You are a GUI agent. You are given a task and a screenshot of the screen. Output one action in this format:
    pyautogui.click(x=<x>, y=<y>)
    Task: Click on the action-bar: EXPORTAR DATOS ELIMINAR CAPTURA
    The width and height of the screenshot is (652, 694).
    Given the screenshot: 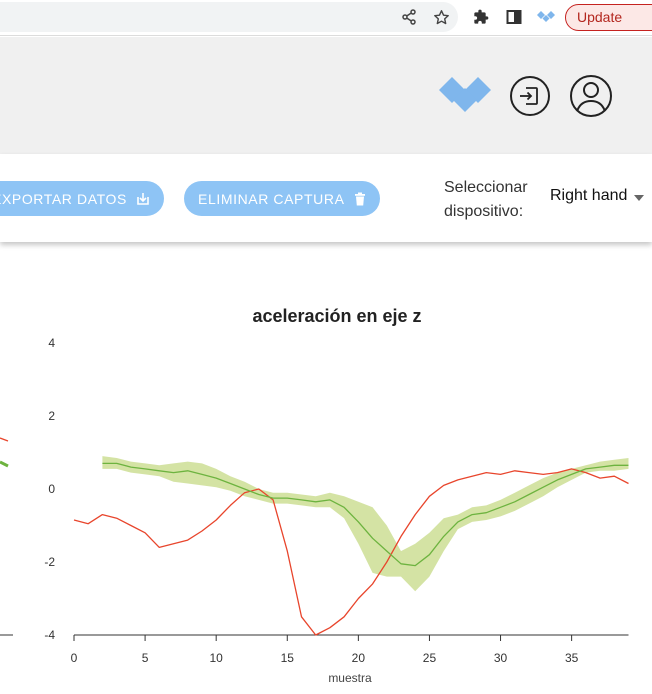 What is the action you would take?
    pyautogui.click(x=326, y=198)
    